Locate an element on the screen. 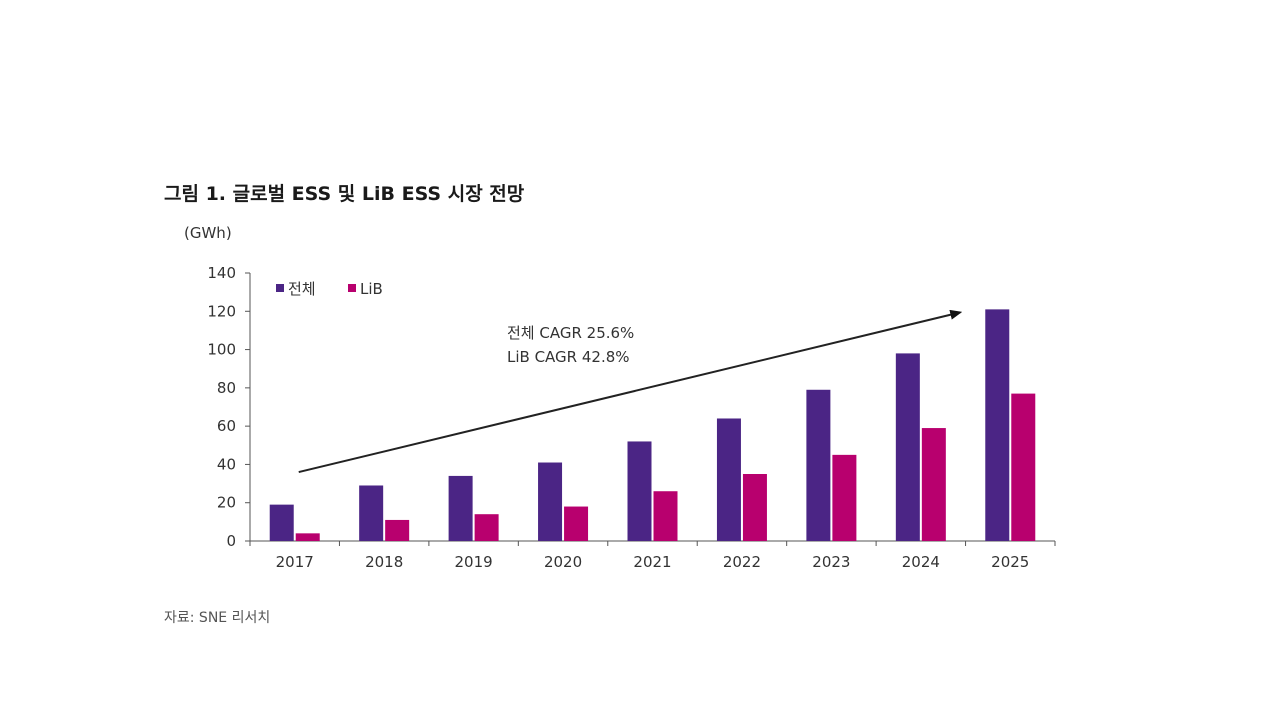 The width and height of the screenshot is (1280, 720). x-tick-label: 2018 is located at coordinates (384, 562).